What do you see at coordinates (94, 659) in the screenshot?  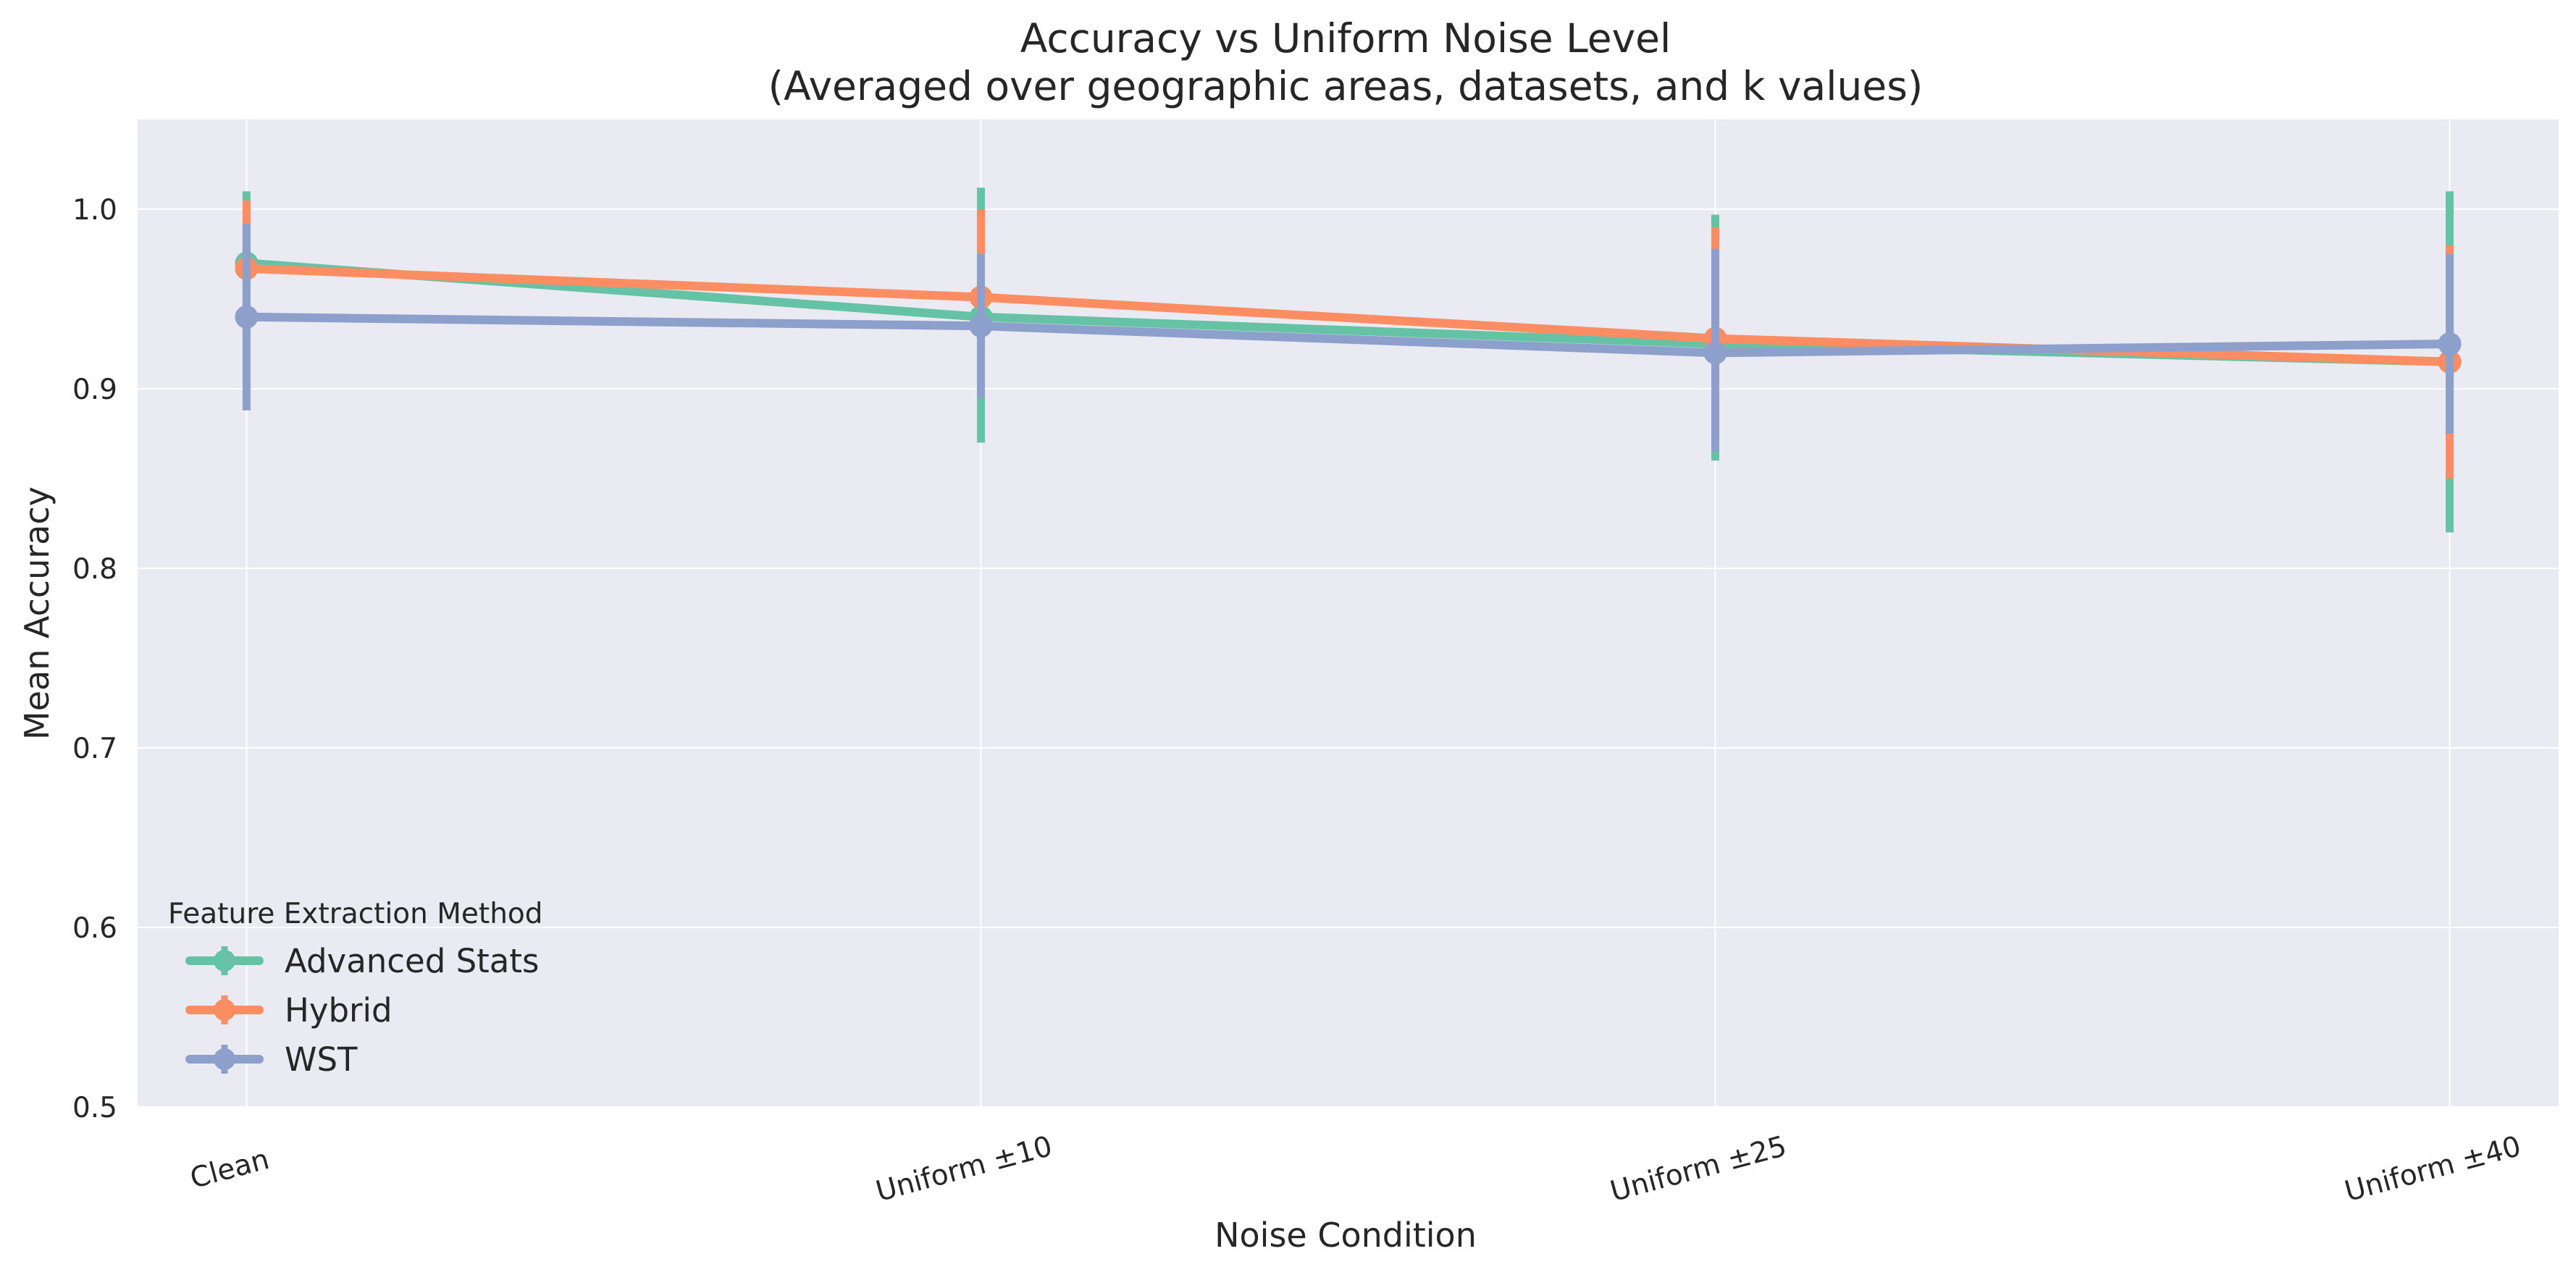 I see `y-axis-ticks: 0.5 0.6 0.7 0.8 0.9 1.0` at bounding box center [94, 659].